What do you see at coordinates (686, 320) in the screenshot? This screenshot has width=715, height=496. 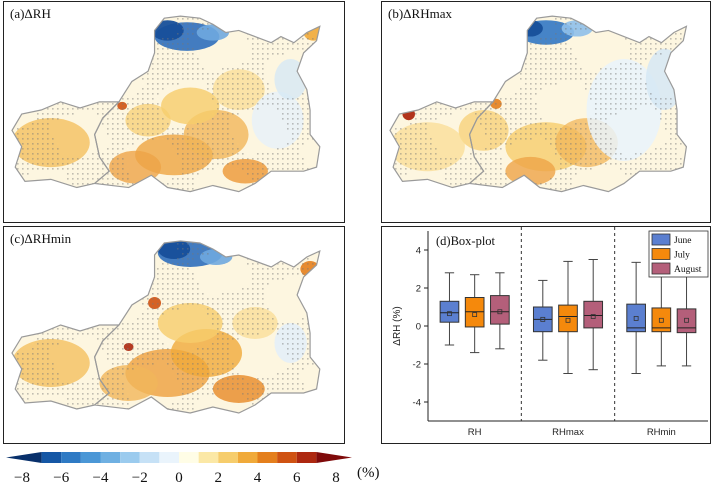 I see `box-rhmin-august` at bounding box center [686, 320].